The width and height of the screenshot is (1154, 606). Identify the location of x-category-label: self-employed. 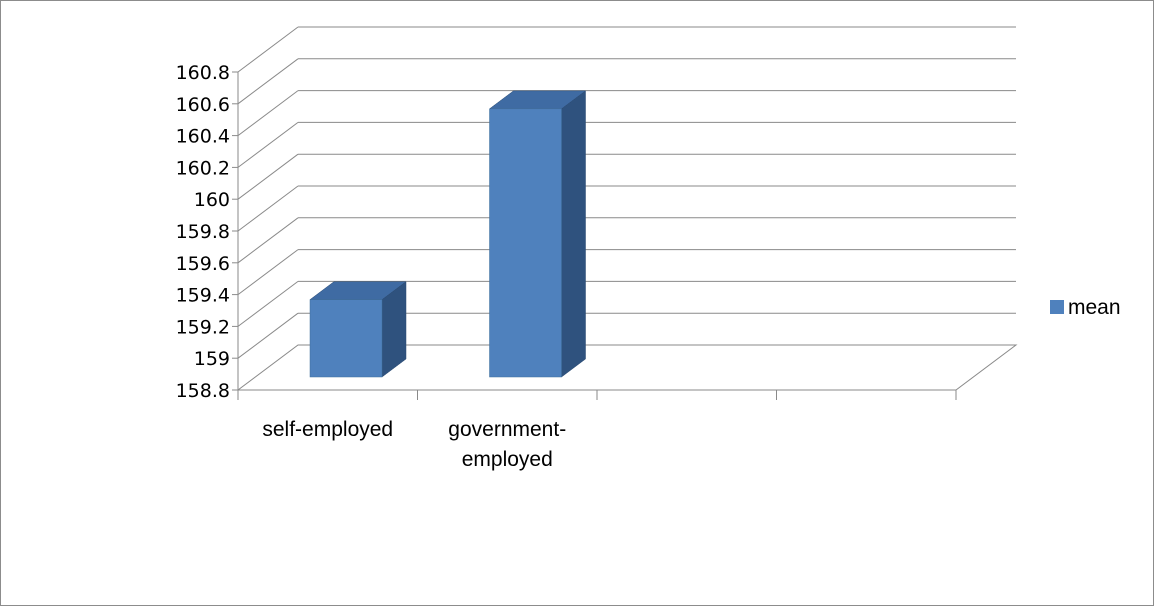
(327, 429).